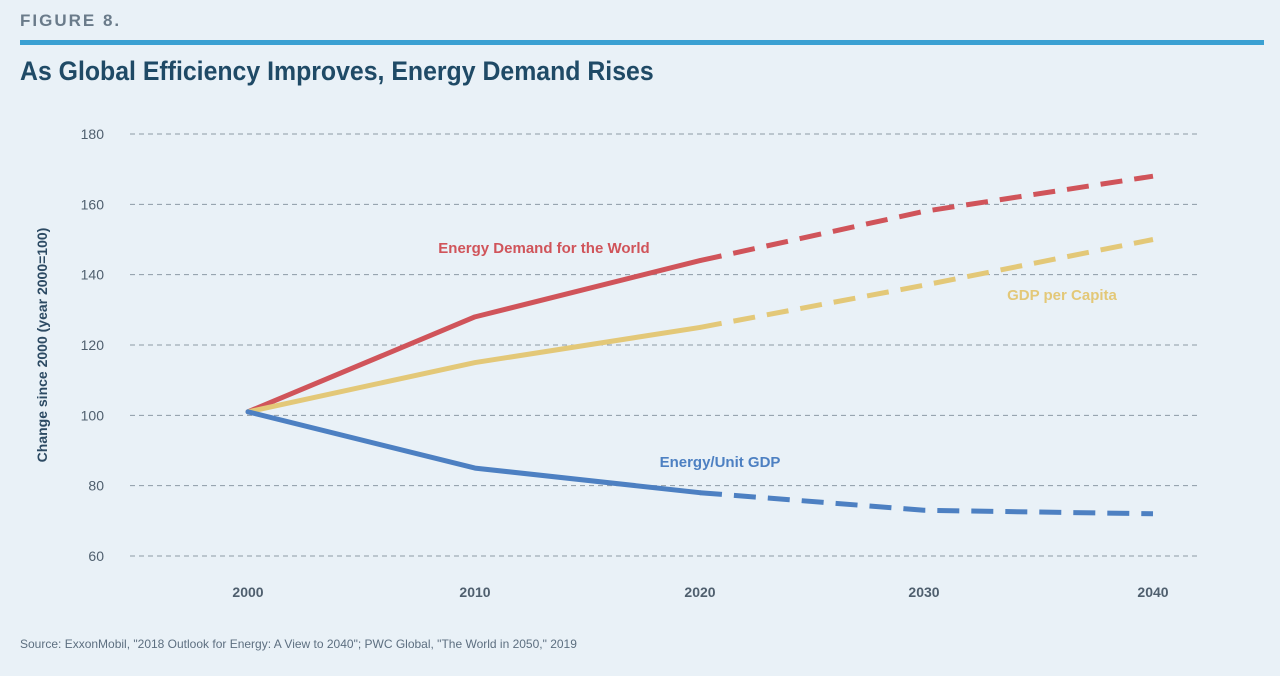 The width and height of the screenshot is (1280, 676). I want to click on x-axis-ticks: 2000 2010 2020 2030 2040, so click(700, 592).